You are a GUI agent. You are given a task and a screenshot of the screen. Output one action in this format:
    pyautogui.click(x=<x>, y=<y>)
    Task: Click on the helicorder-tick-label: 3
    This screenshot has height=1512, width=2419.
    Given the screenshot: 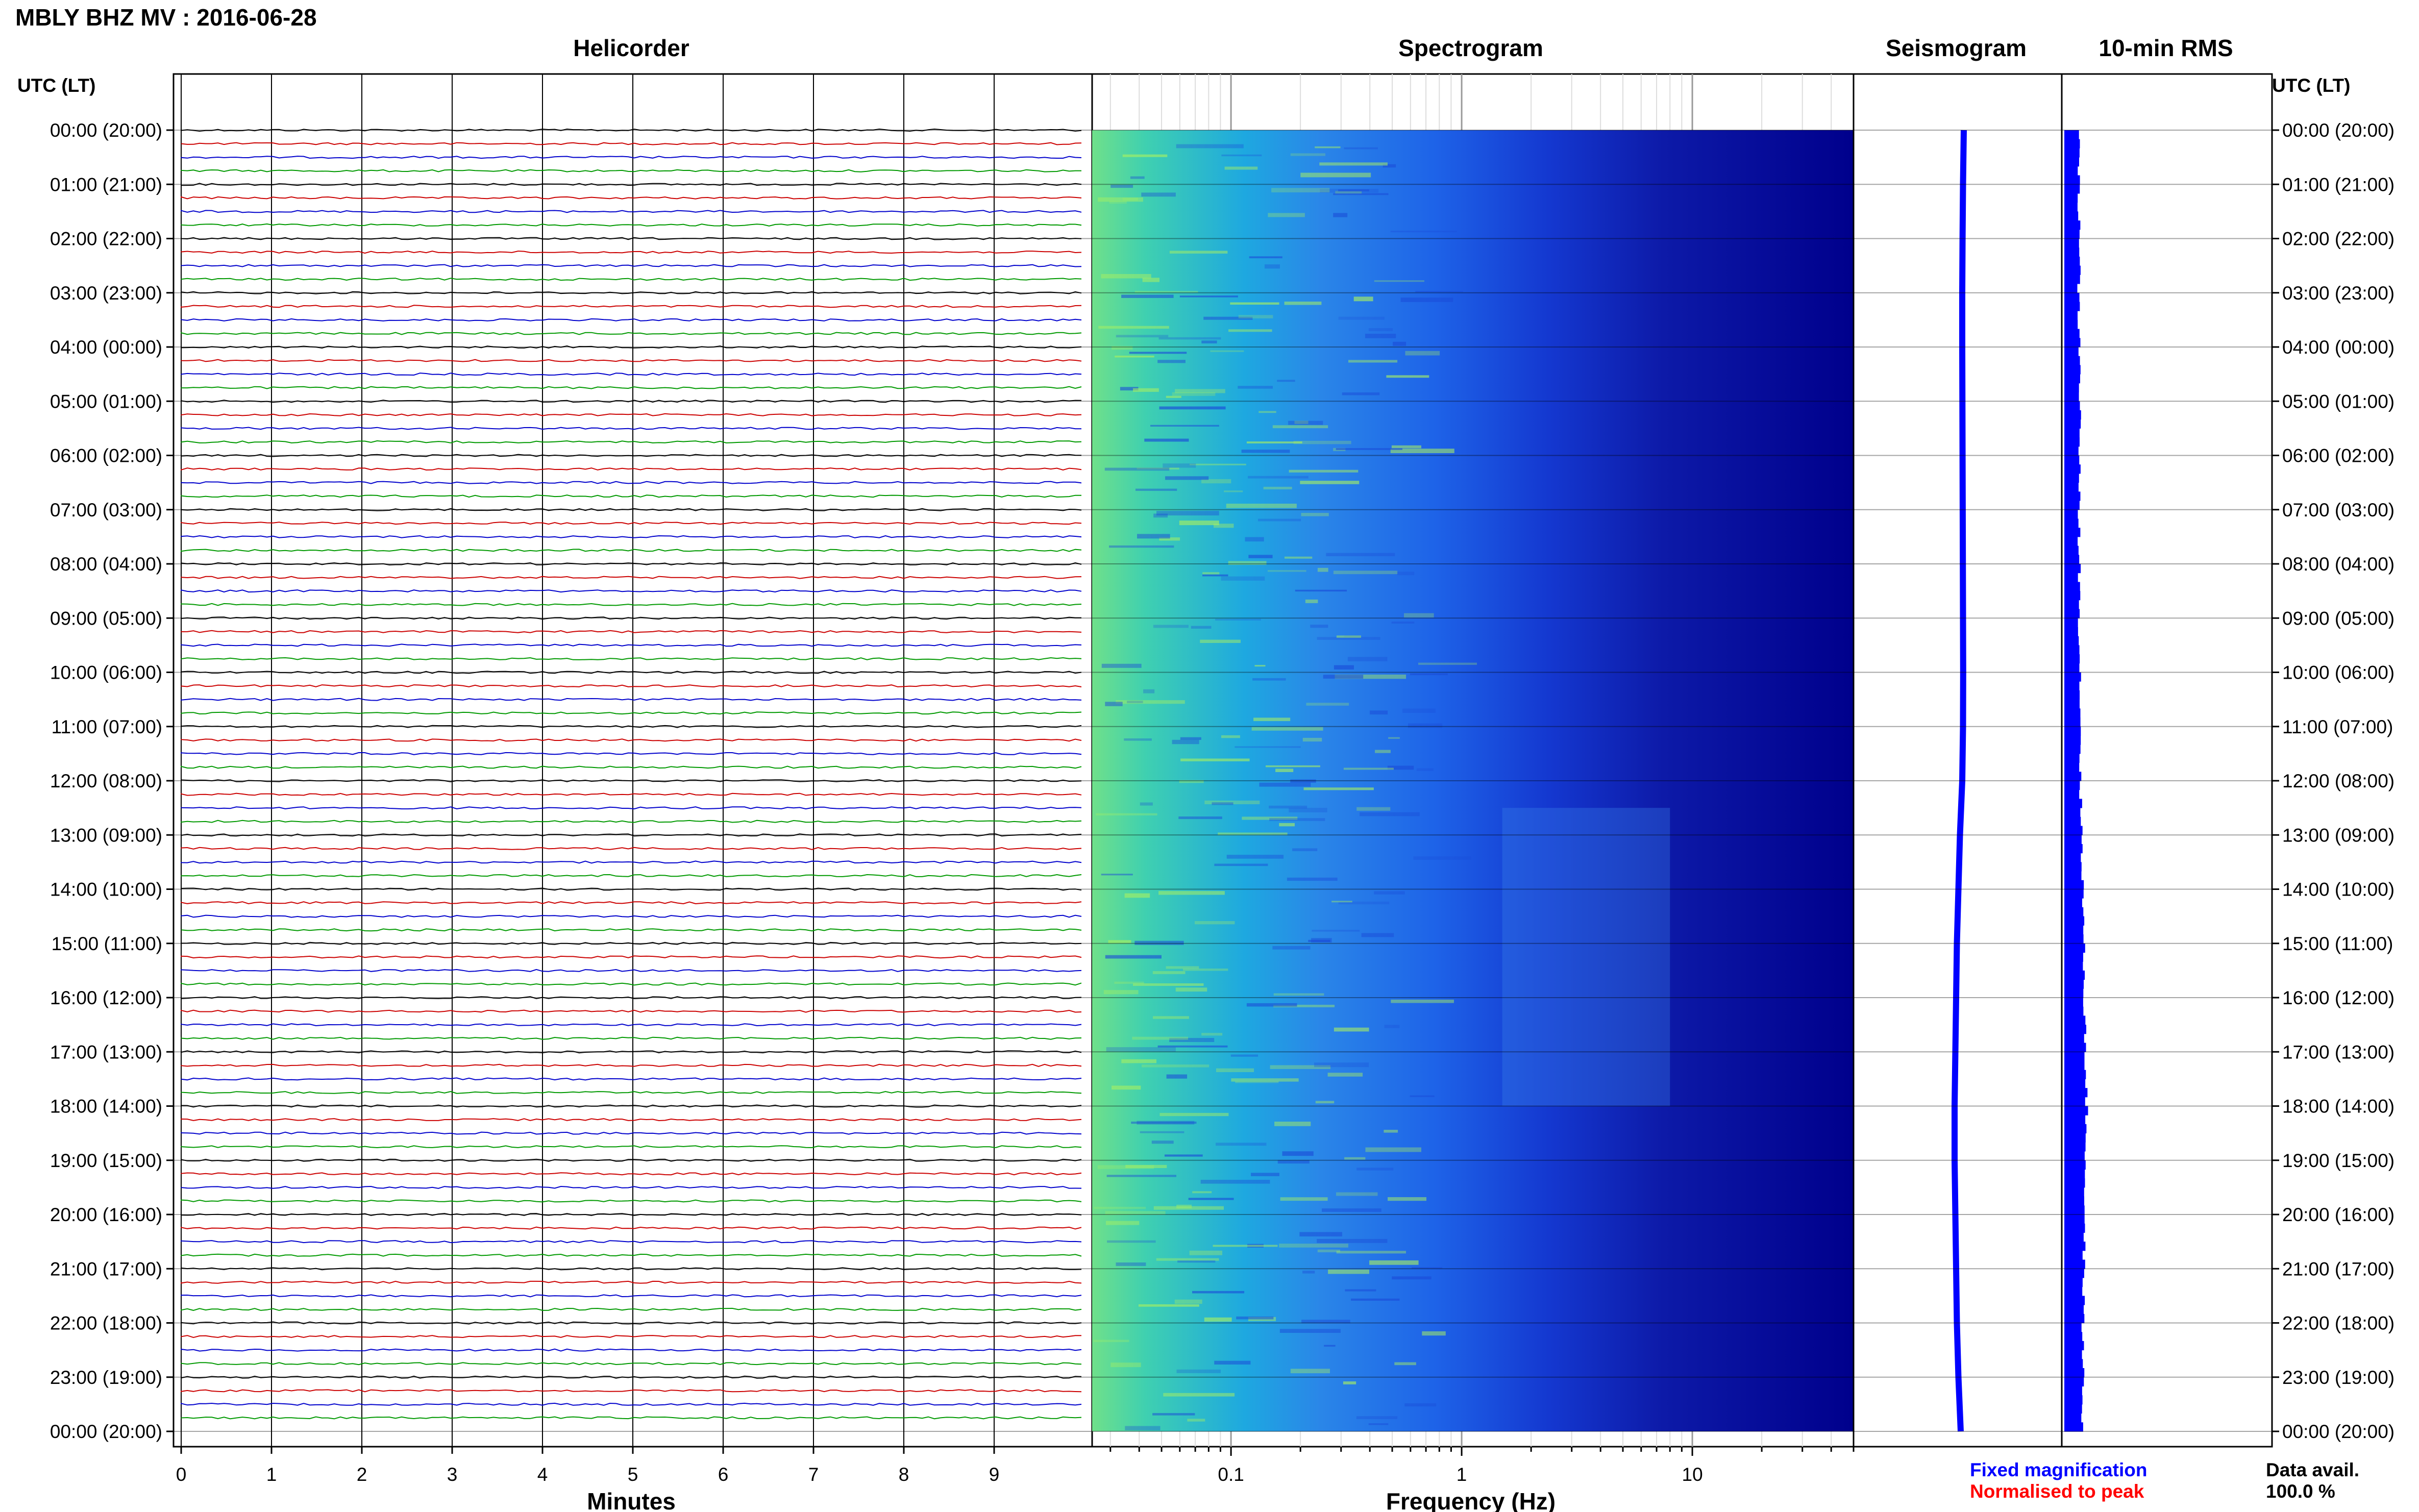 What is the action you would take?
    pyautogui.click(x=452, y=1474)
    